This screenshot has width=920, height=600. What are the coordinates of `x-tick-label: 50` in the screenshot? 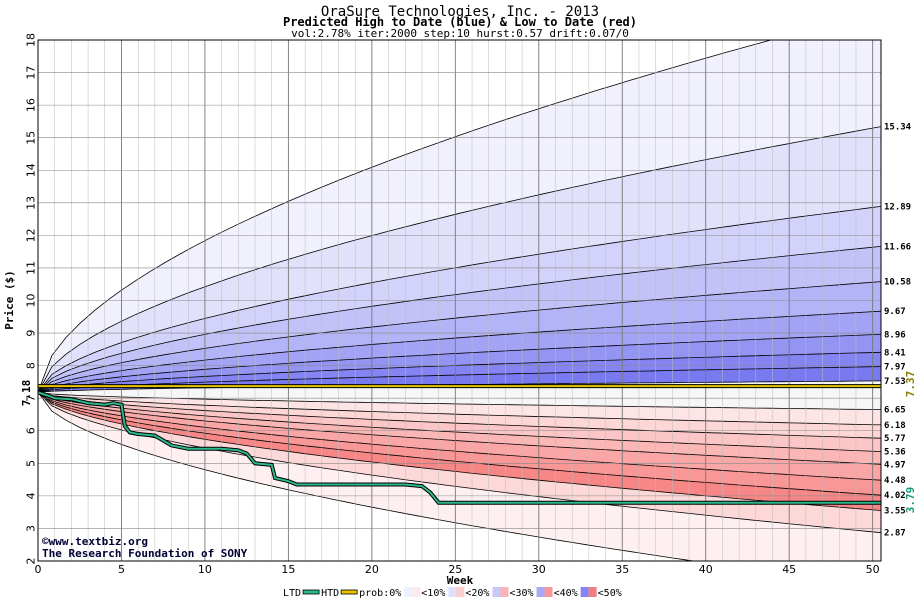 It's located at (873, 569).